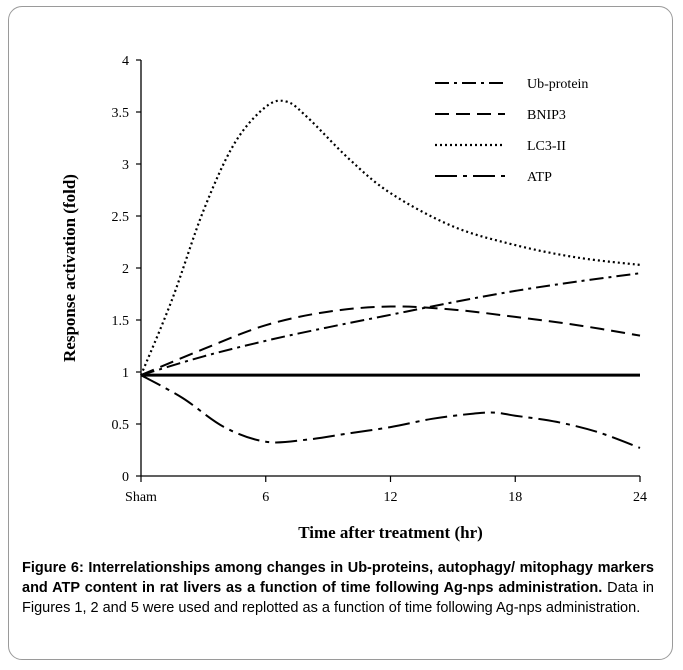 Image resolution: width=683 pixels, height=670 pixels. I want to click on legend: Ub-protein BNIP3 LC3-II ATP, so click(511, 131).